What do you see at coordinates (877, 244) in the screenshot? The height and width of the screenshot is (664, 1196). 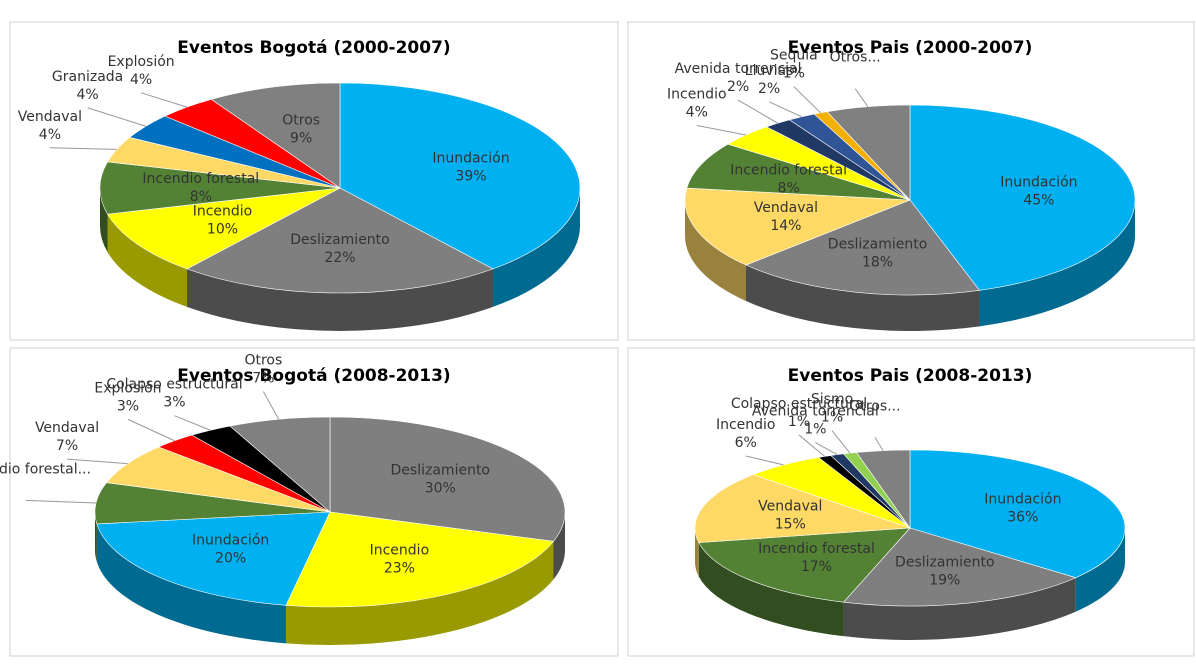 I see `category-label: Deslizamiento` at bounding box center [877, 244].